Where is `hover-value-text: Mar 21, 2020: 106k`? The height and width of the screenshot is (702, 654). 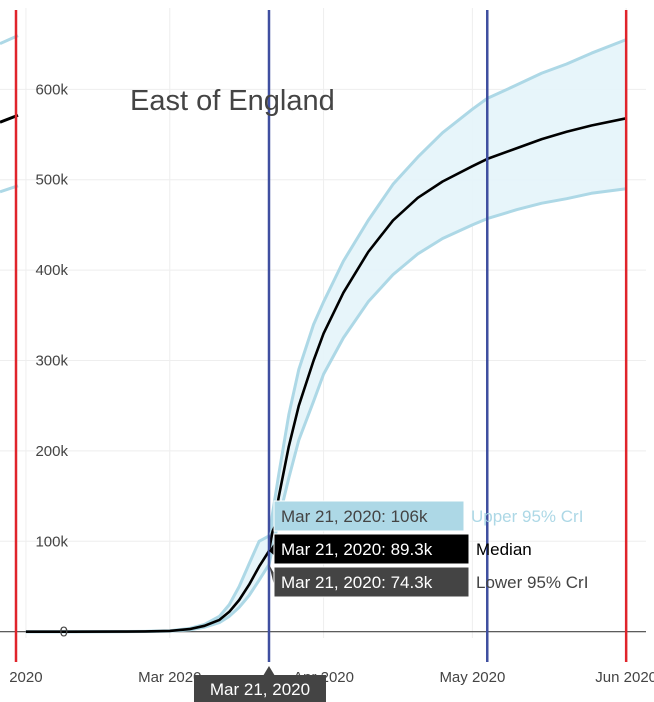 hover-value-text: Mar 21, 2020: 106k is located at coordinates (354, 516).